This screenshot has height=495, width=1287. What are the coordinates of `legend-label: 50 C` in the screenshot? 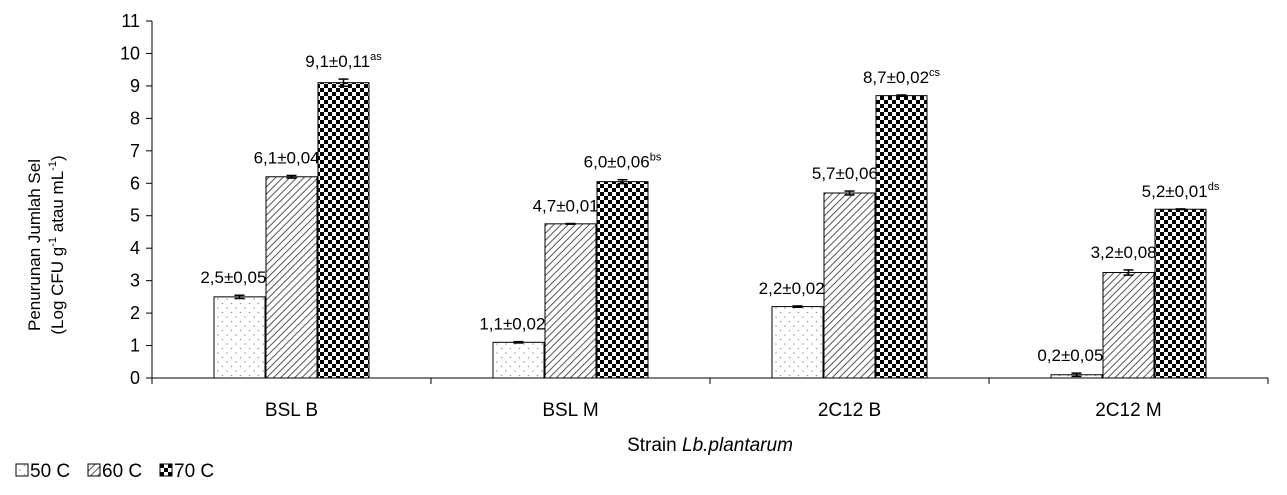 It's located at (50, 471).